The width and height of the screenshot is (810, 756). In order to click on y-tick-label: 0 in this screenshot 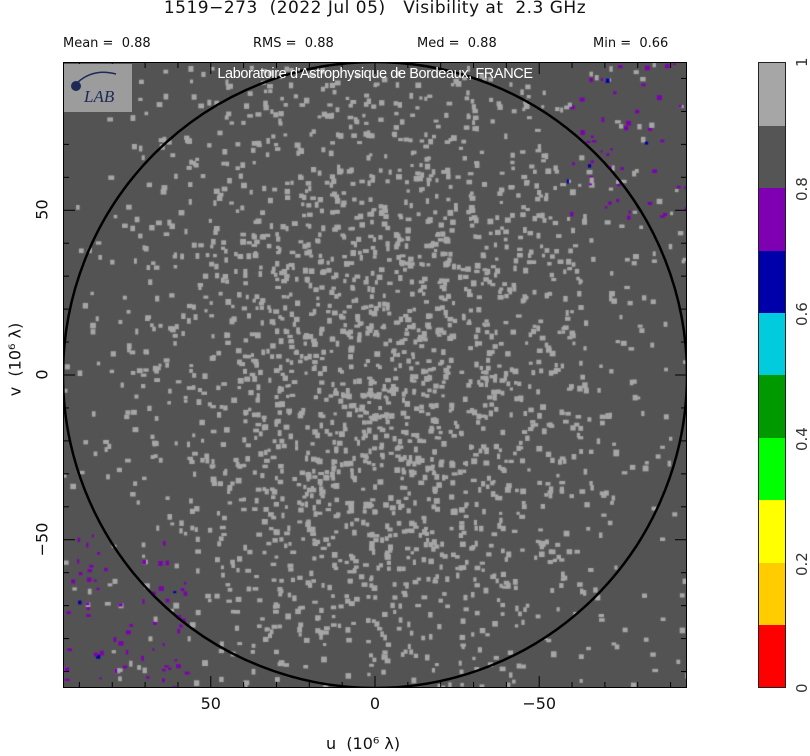, I will do `click(42, 374)`.